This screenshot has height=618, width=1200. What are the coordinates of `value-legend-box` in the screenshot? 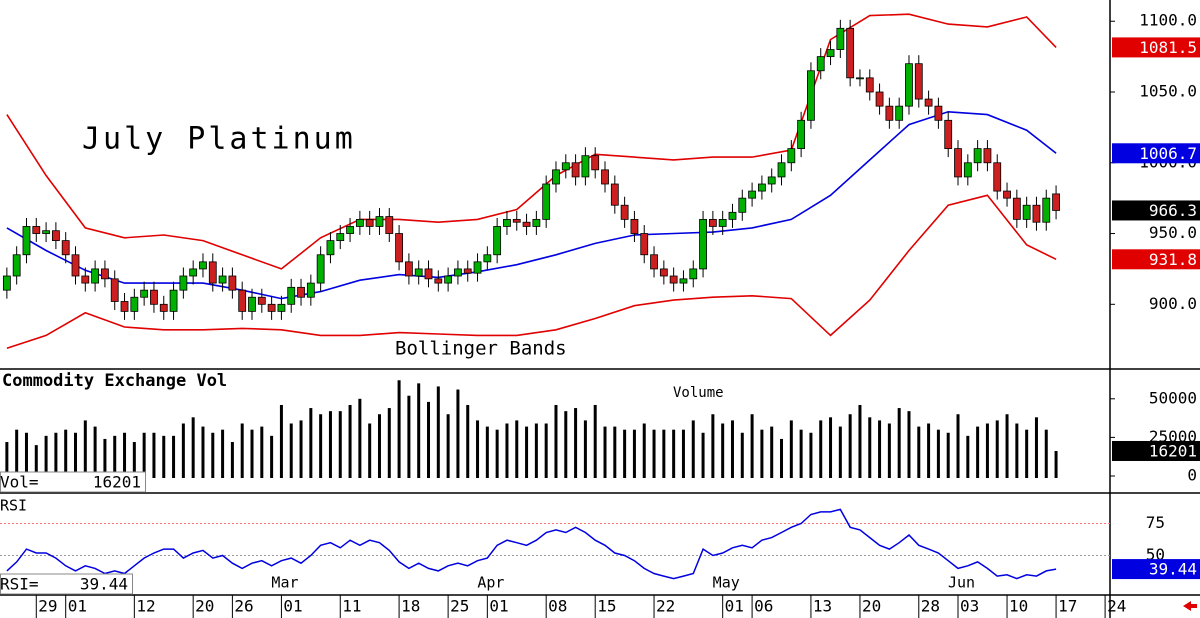 It's located at (73, 482).